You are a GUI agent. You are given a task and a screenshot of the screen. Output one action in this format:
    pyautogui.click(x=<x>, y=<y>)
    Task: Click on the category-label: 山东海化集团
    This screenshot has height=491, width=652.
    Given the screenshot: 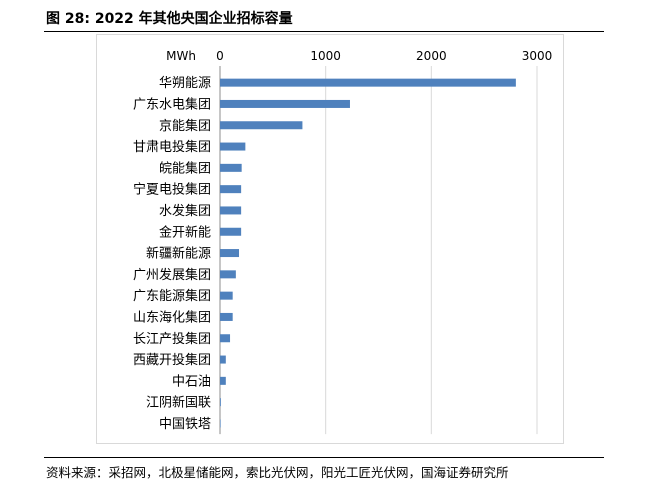 What is the action you would take?
    pyautogui.click(x=172, y=317)
    